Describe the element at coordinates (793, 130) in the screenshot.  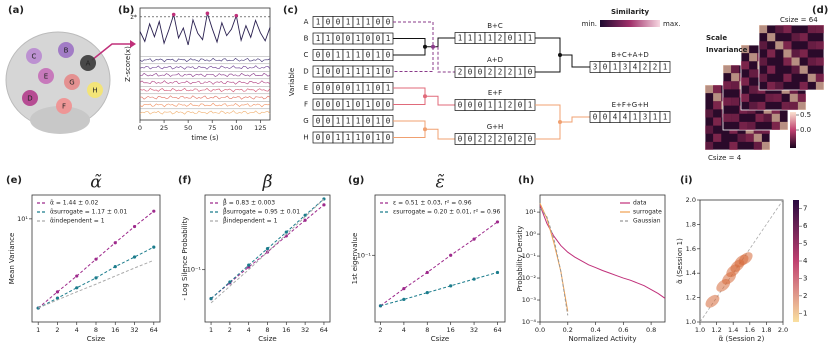
I see `correlation-colorbar` at that location.